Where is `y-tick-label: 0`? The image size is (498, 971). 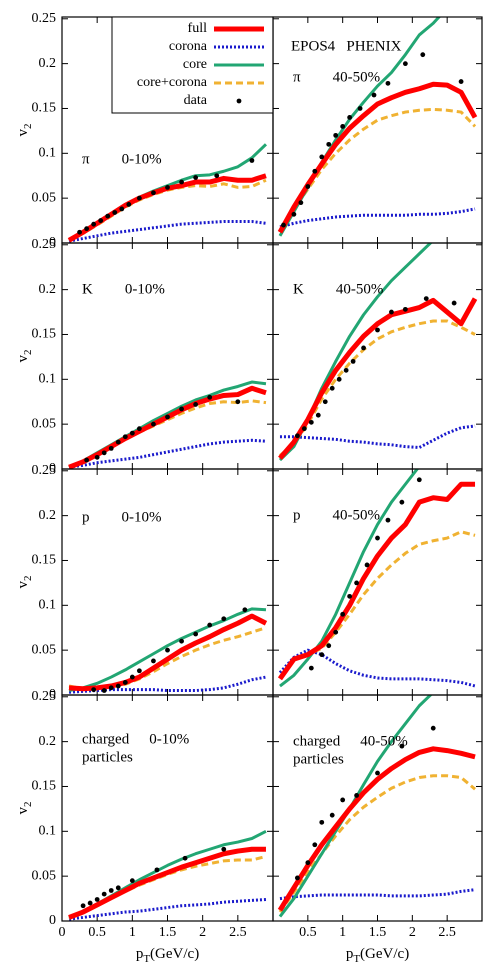
y-tick-label: 0 is located at coordinates (52, 468).